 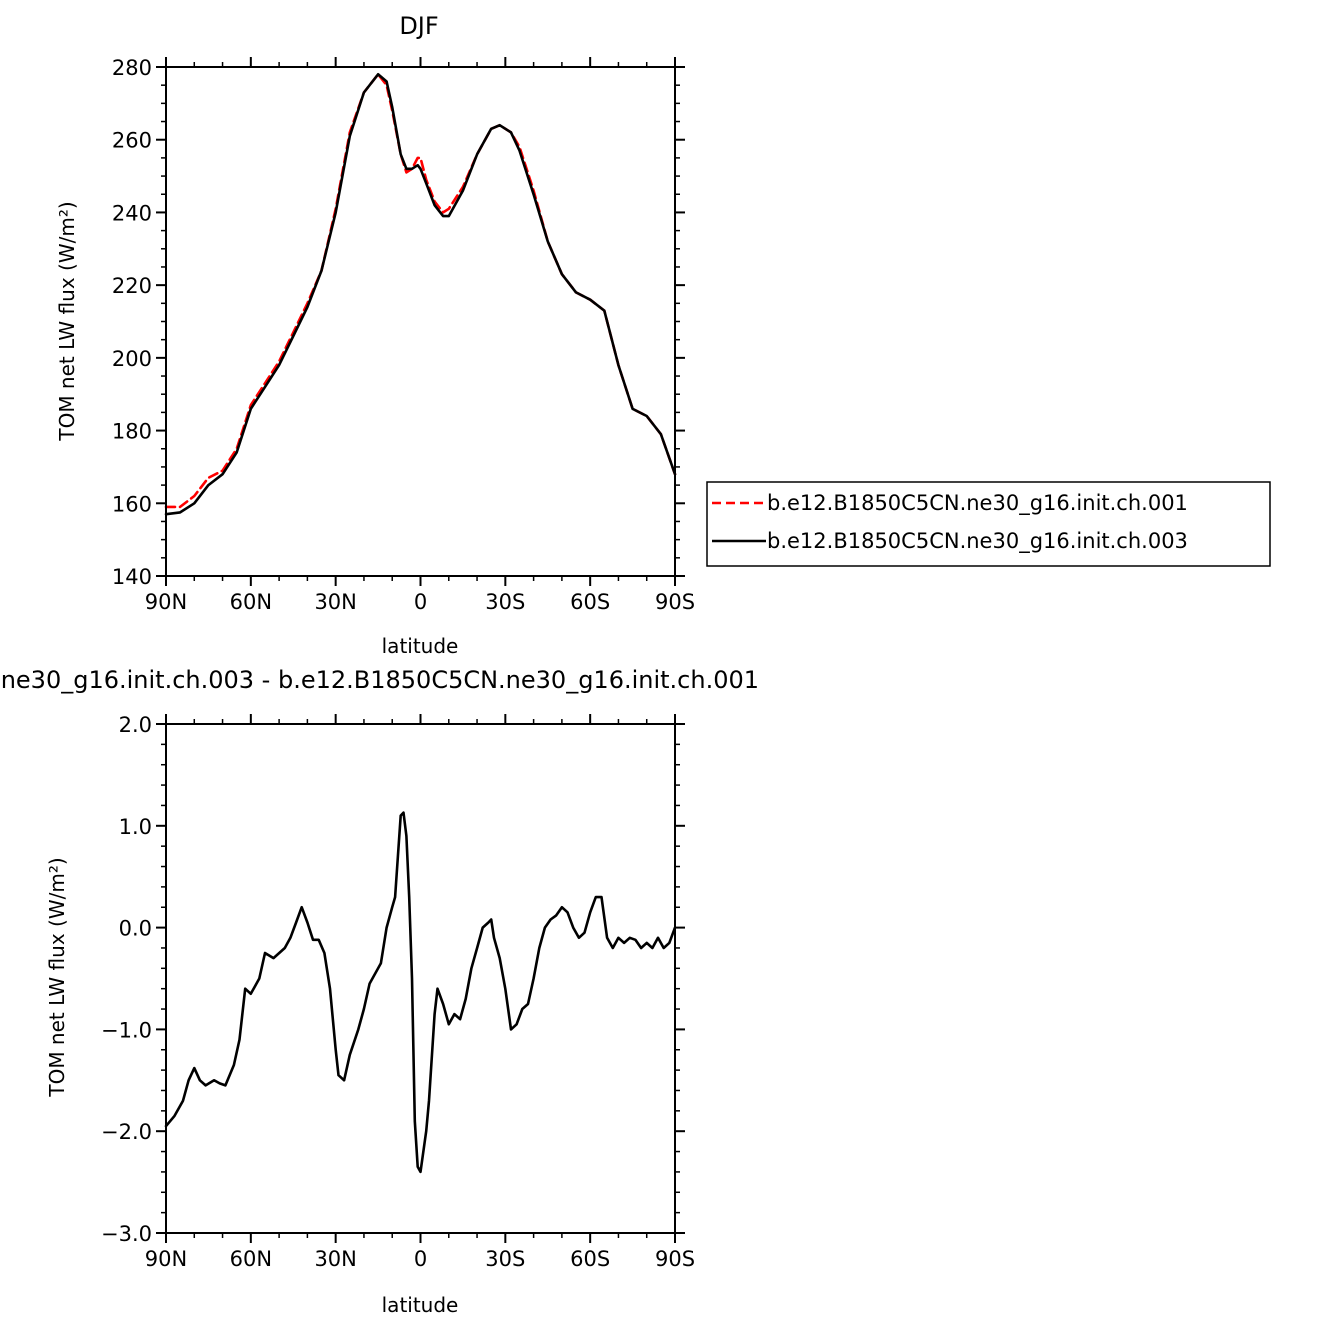 What do you see at coordinates (420, 646) in the screenshot?
I see `top-x-axis-label: latitude` at bounding box center [420, 646].